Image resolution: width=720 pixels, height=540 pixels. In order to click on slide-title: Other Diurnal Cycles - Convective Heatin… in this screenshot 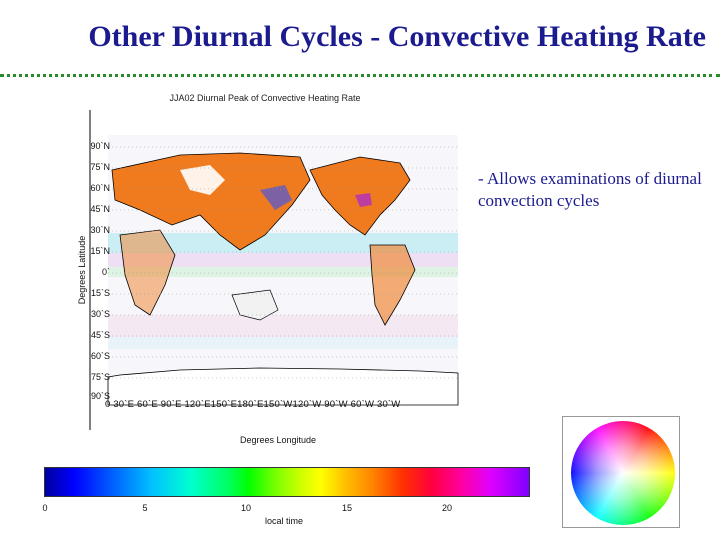, I will do `click(397, 36)`.